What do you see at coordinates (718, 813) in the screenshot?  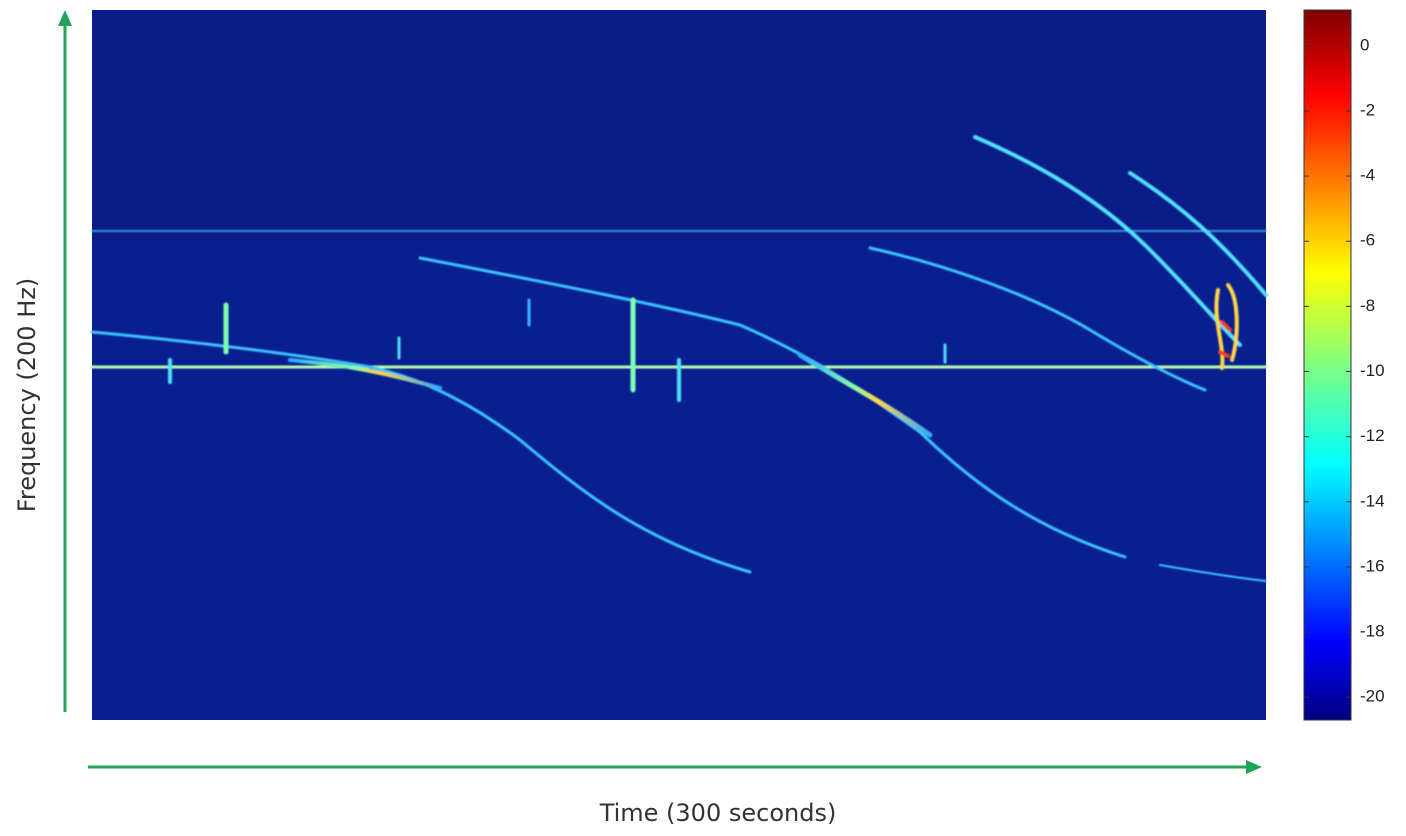 I see `x-axis-label: Time (300 seconds)` at bounding box center [718, 813].